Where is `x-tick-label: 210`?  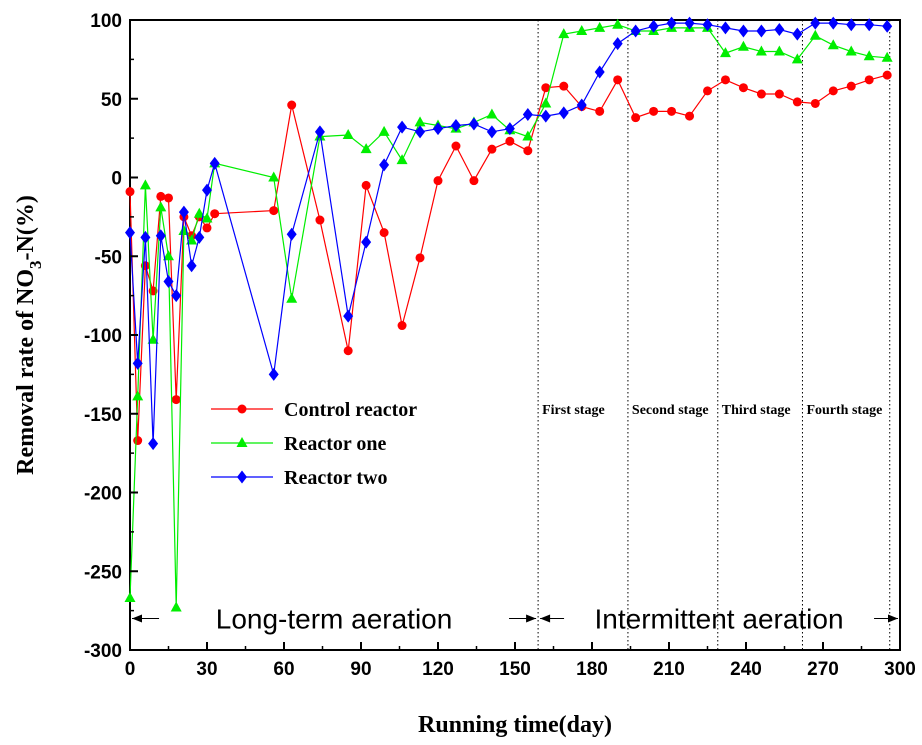 x-tick-label: 210 is located at coordinates (669, 669).